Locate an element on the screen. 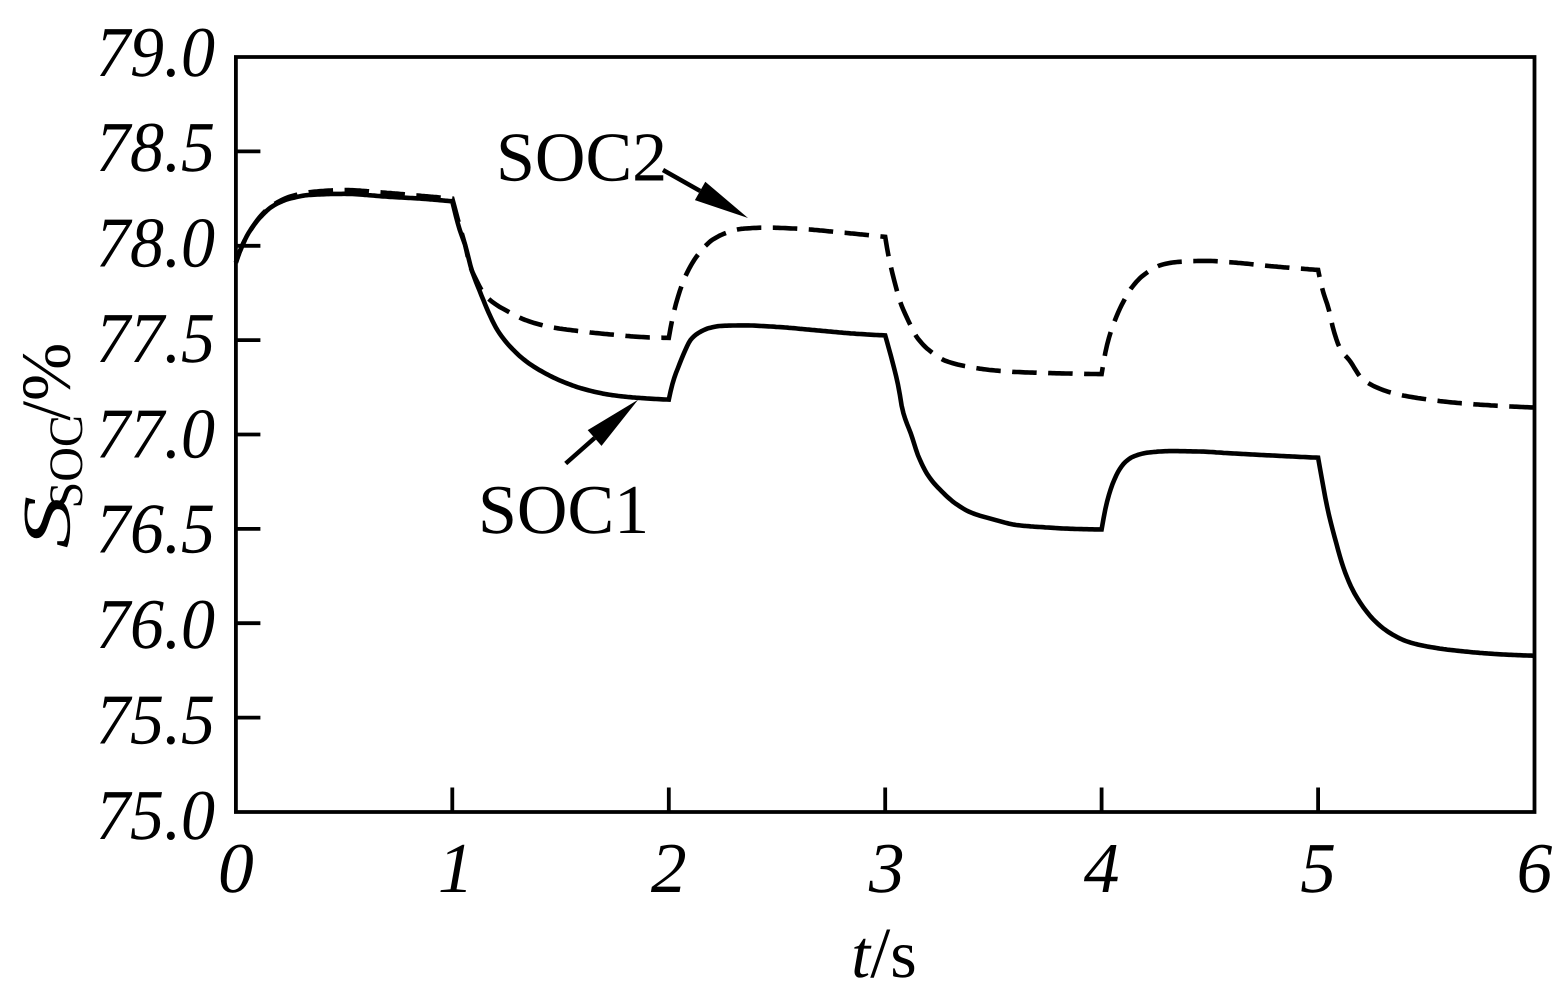 The image size is (1564, 988). svg-text: 1 is located at coordinates (456, 868).